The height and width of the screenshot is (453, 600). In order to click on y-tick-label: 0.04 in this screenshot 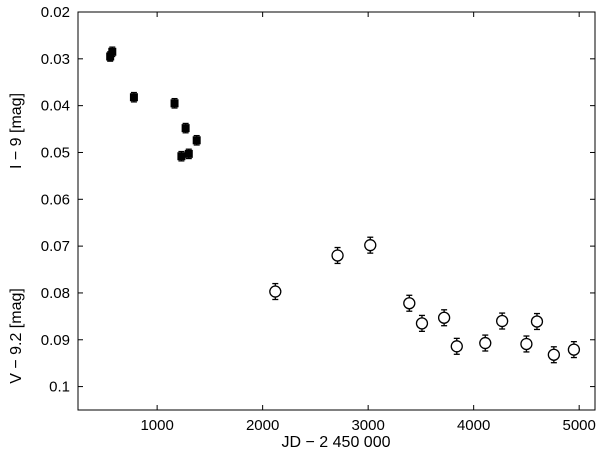, I will do `click(55, 106)`.